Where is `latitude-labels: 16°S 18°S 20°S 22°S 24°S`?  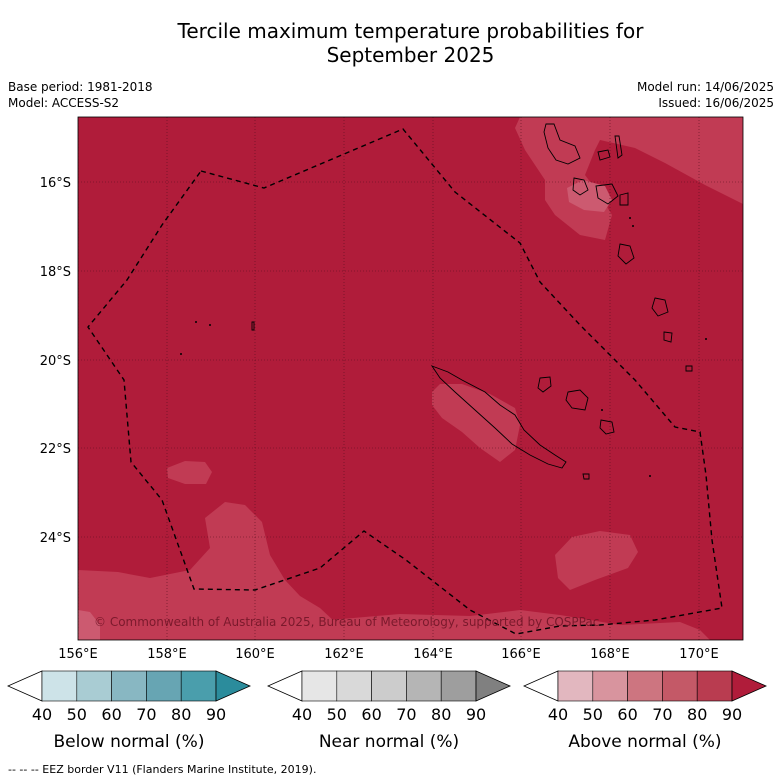
latitude-labels: 16°S 18°S 20°S 22°S 24°S is located at coordinates (55, 361).